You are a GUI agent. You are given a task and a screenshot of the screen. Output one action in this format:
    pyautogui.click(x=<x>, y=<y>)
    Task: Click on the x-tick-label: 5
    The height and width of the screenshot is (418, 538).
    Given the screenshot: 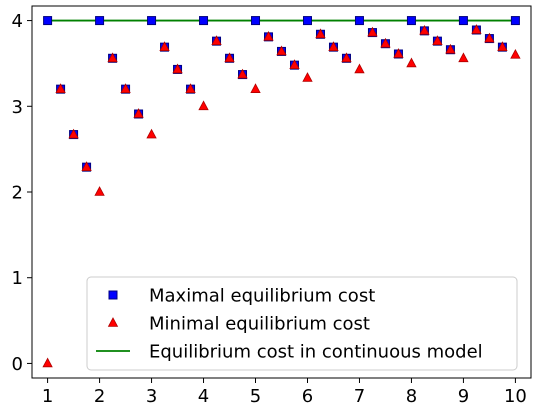 What is the action you would take?
    pyautogui.click(x=255, y=396)
    